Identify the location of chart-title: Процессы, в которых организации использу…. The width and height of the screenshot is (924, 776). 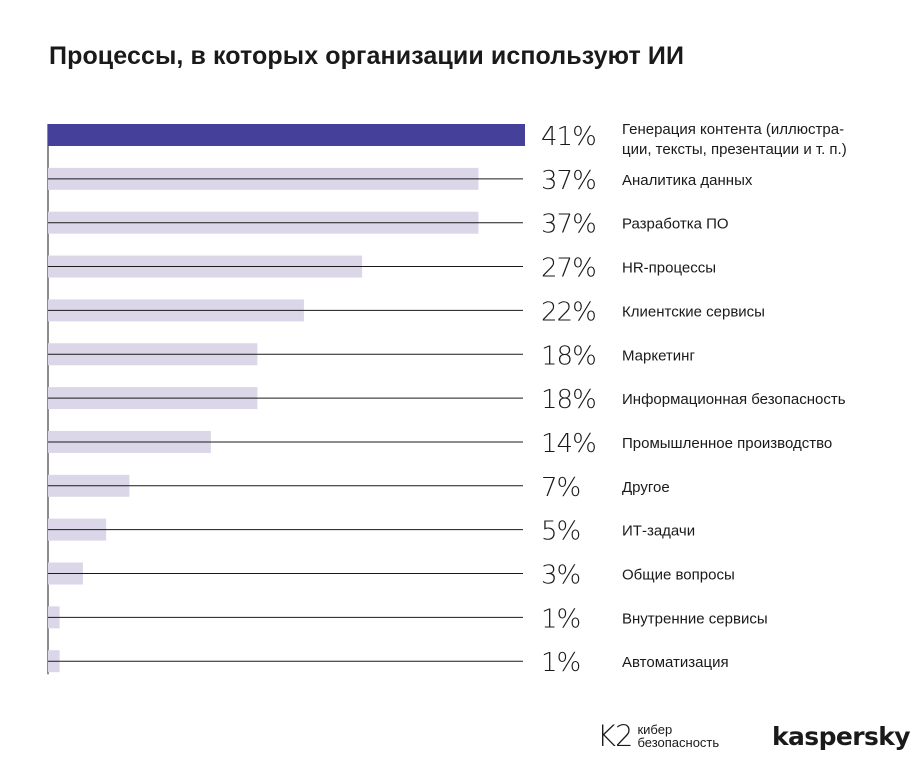
(367, 56).